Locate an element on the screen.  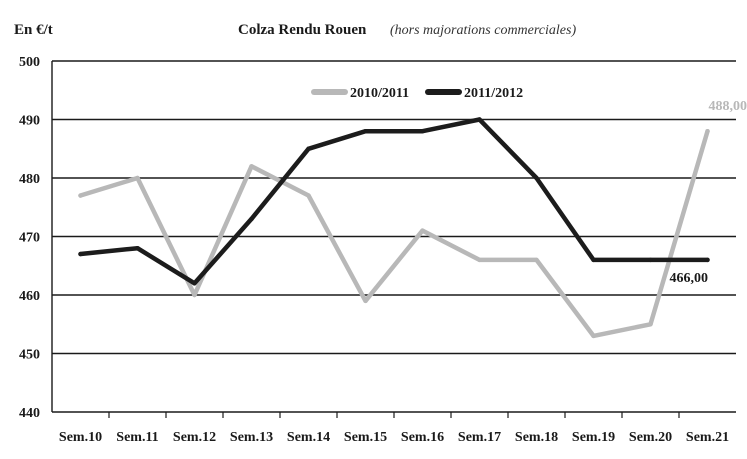
data-label-2010-2011: 488,00 is located at coordinates (728, 106).